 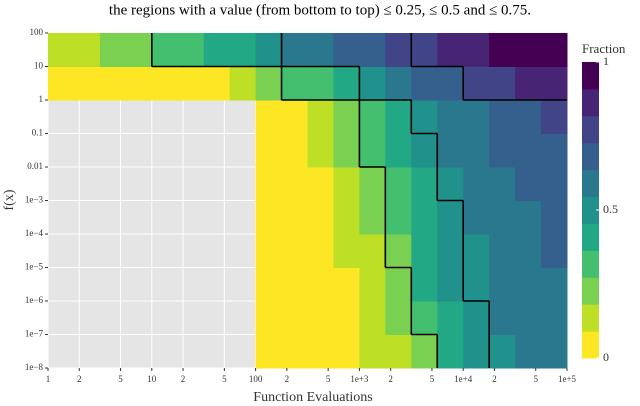 What do you see at coordinates (39, 66) in the screenshot?
I see `y-tick-label: 10` at bounding box center [39, 66].